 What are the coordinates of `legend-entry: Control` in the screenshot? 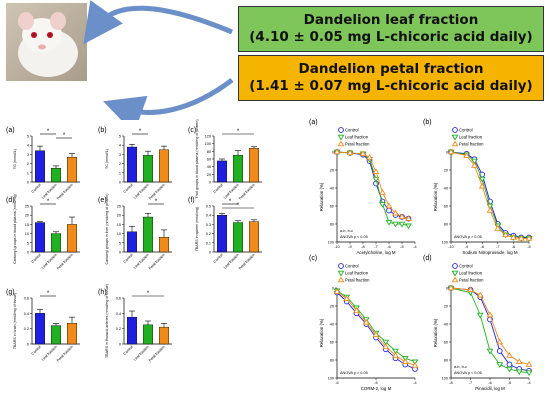 It's located at (466, 266).